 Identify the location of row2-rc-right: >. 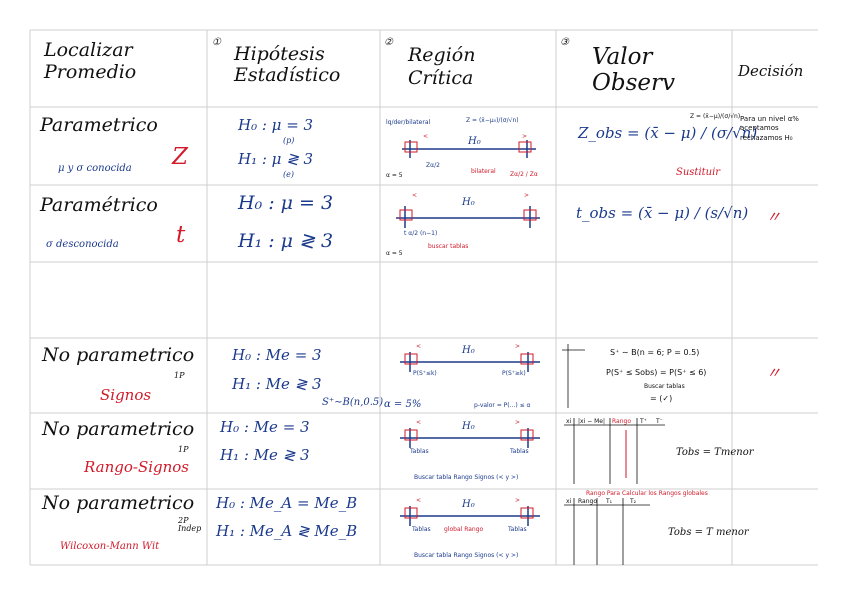
(527, 195).